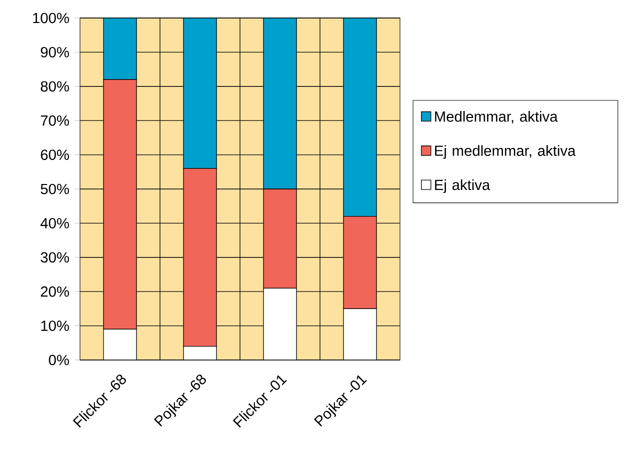 The width and height of the screenshot is (626, 470). What do you see at coordinates (55, 325) in the screenshot?
I see `y-tick-label: 10%` at bounding box center [55, 325].